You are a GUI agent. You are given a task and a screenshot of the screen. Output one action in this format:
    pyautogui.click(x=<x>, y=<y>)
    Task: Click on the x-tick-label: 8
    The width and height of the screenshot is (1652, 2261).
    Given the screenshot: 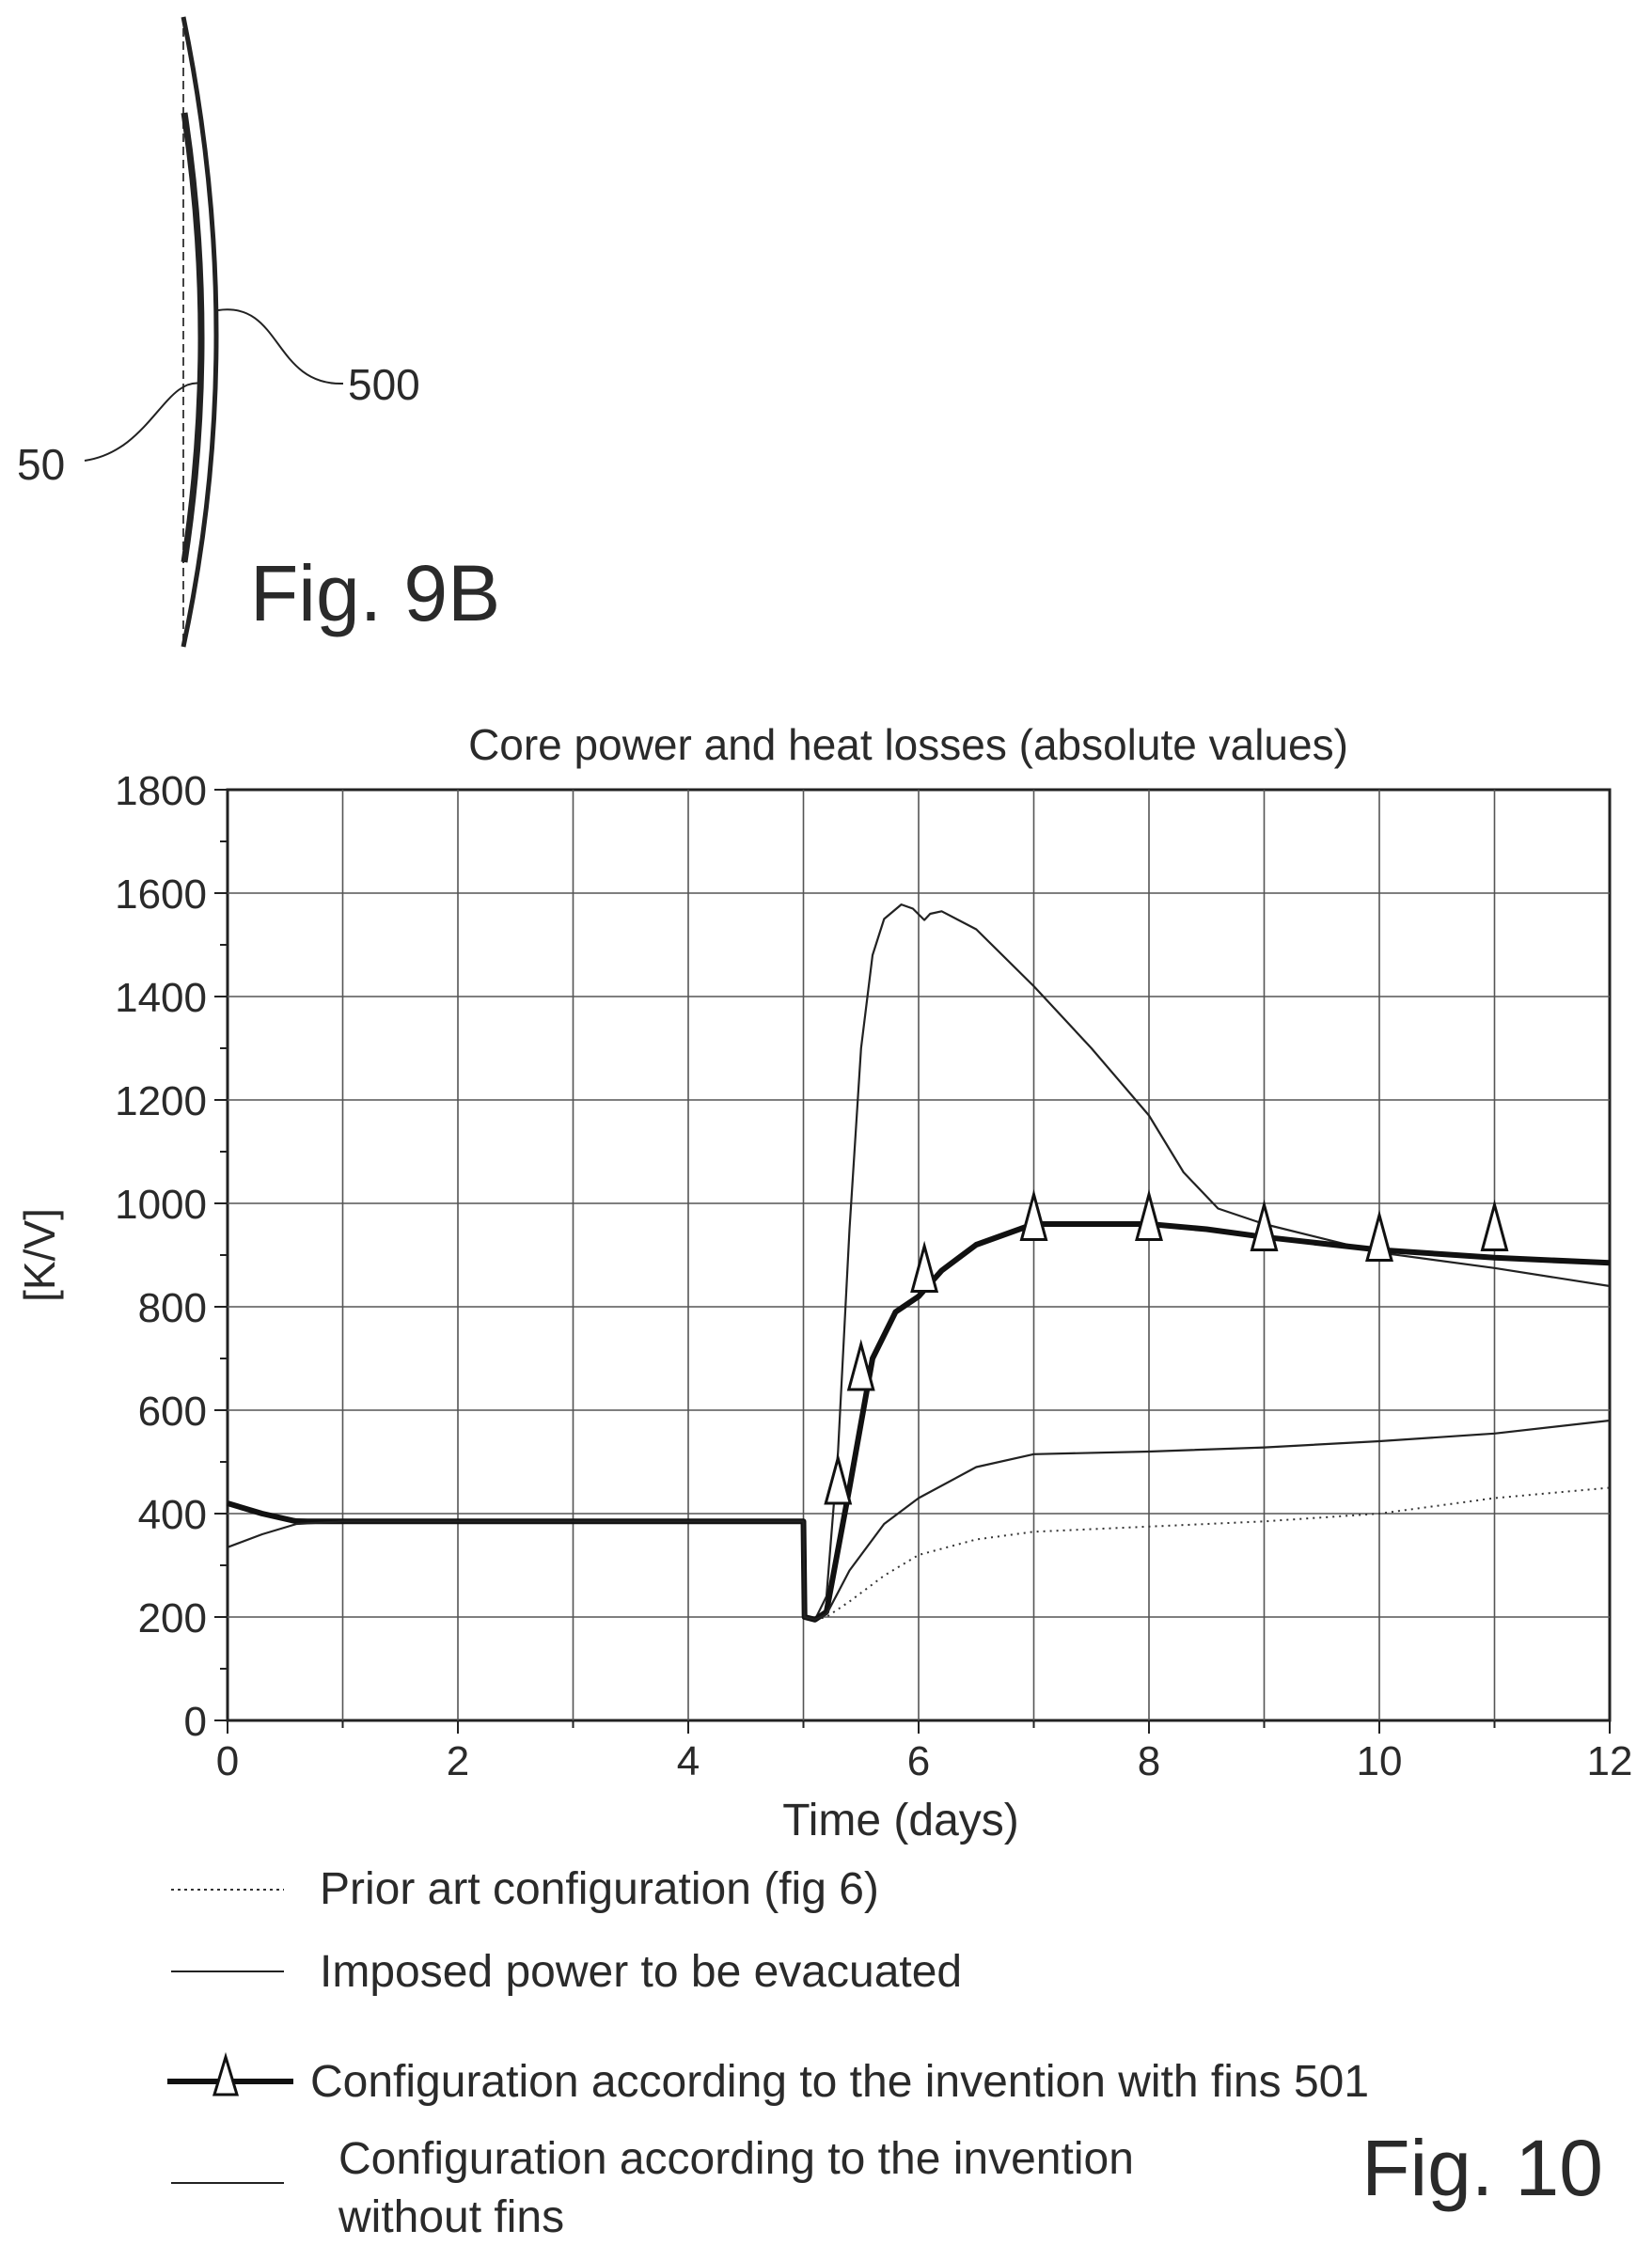 What is the action you would take?
    pyautogui.click(x=1149, y=1761)
    